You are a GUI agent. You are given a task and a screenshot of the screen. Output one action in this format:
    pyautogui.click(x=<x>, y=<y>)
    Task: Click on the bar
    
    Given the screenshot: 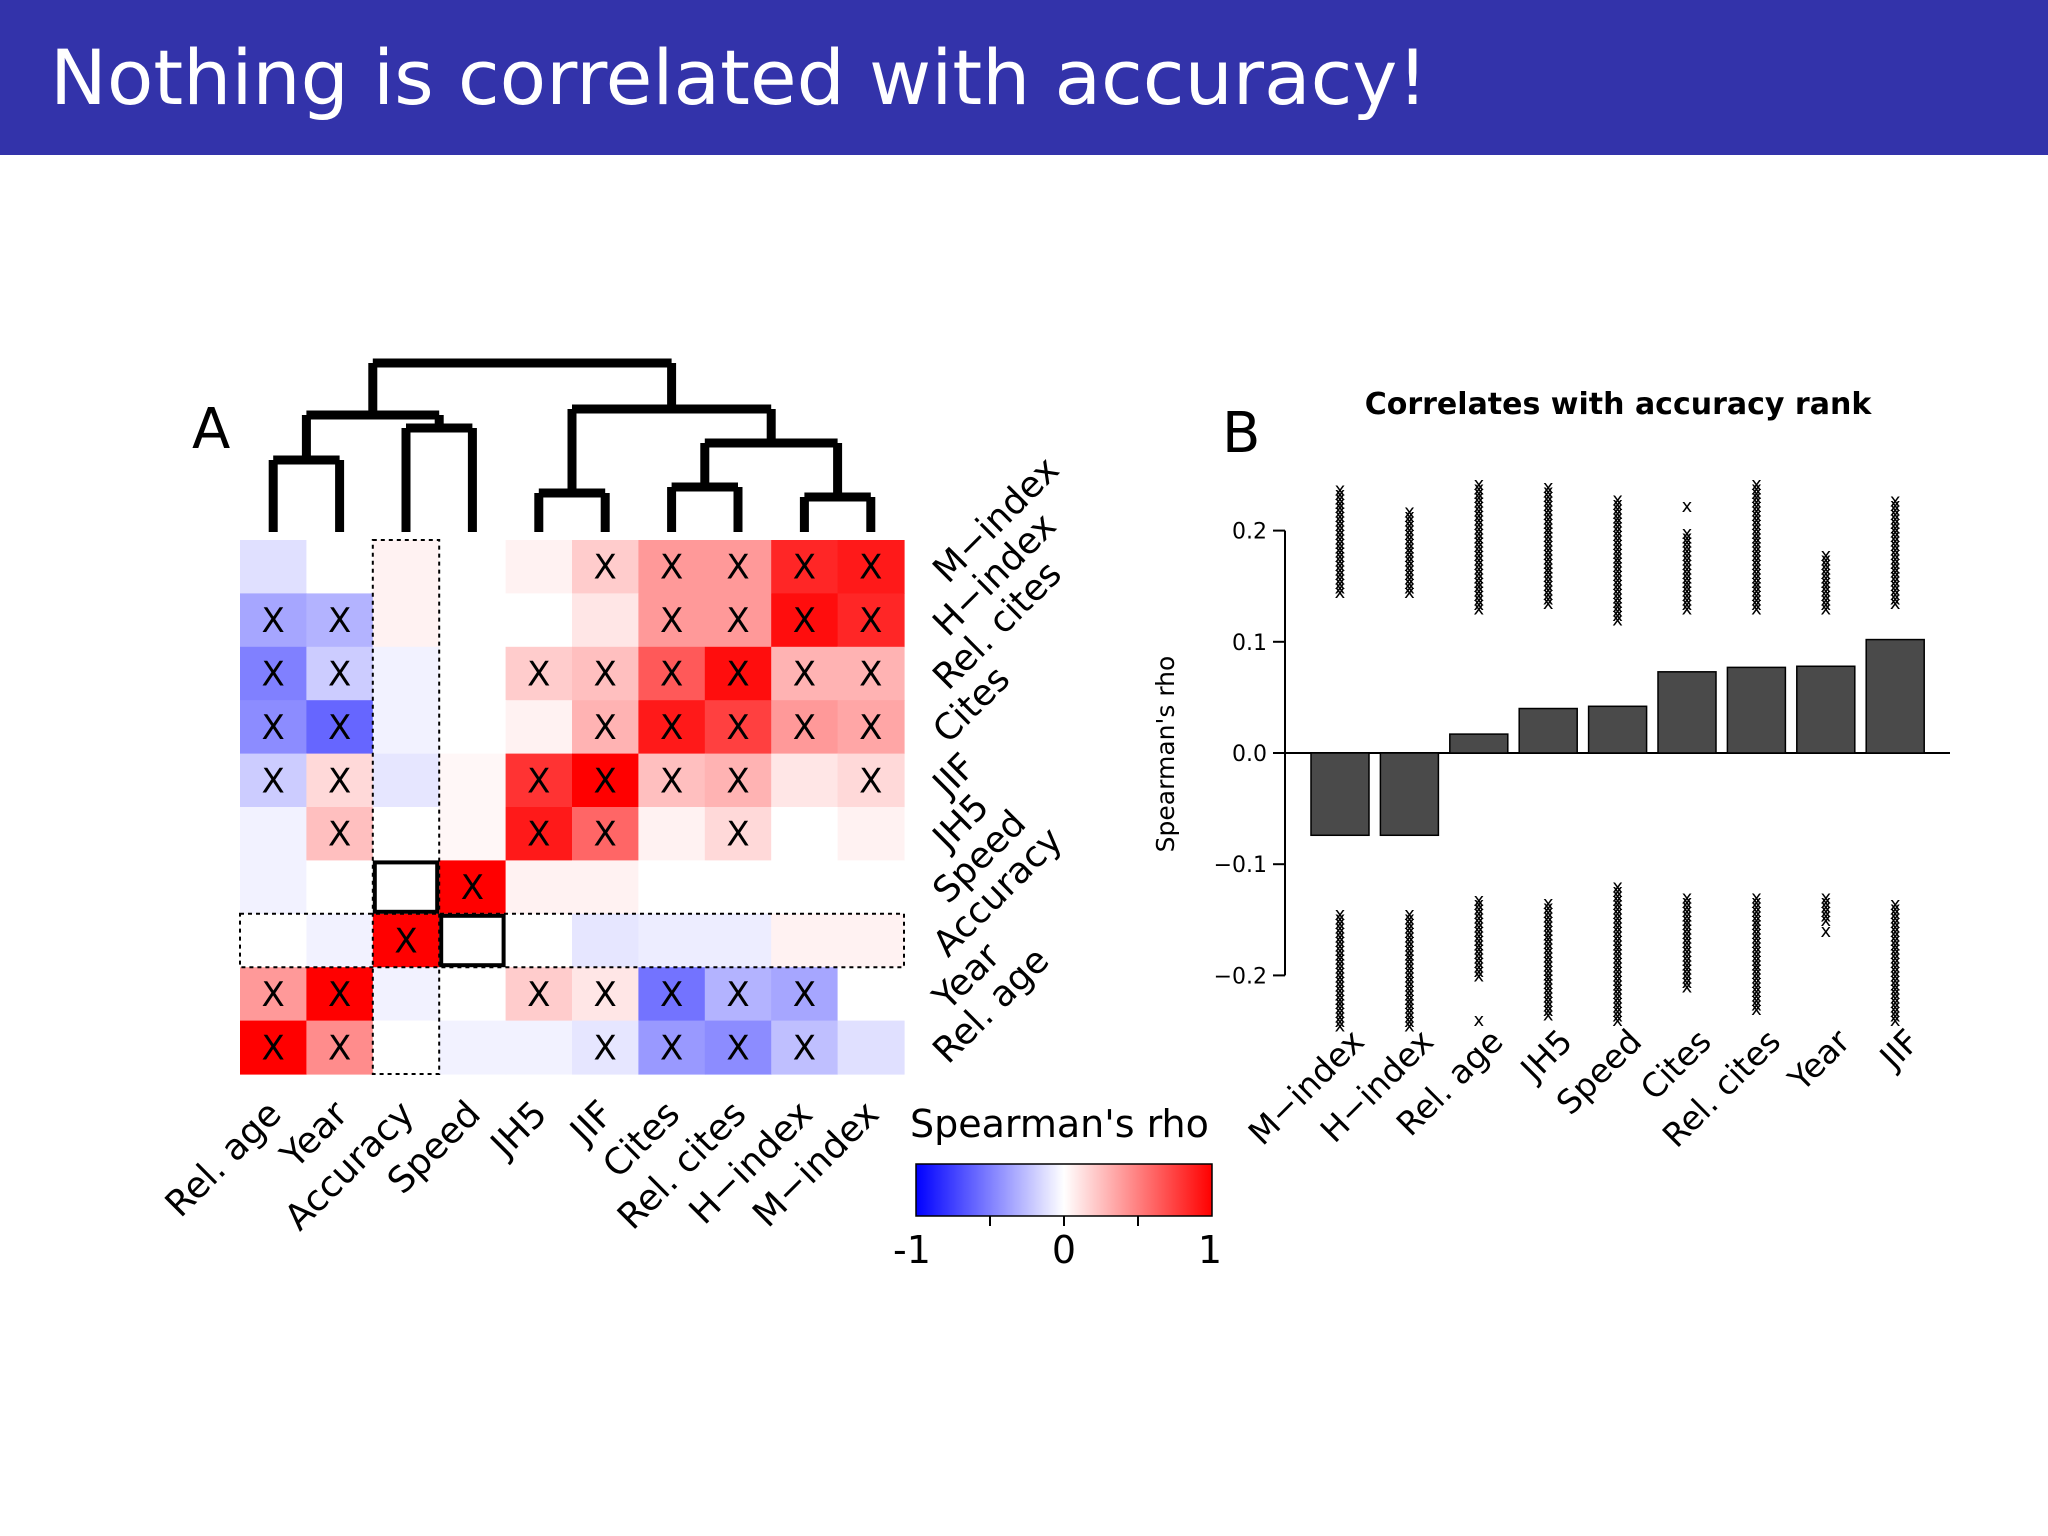 What is the action you would take?
    pyautogui.click(x=1548, y=730)
    